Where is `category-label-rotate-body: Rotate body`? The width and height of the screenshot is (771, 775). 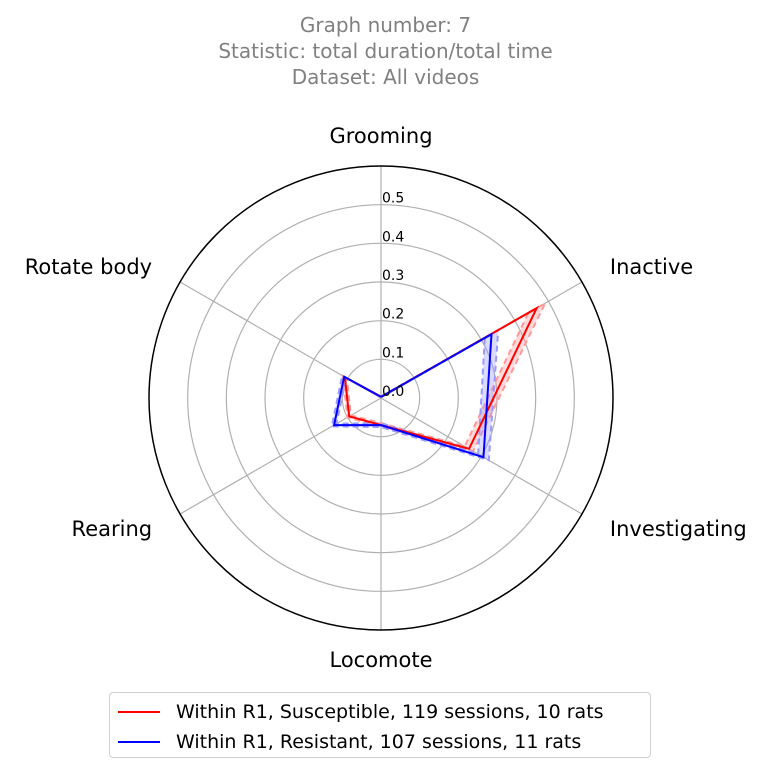 category-label-rotate-body: Rotate body is located at coordinates (88, 267).